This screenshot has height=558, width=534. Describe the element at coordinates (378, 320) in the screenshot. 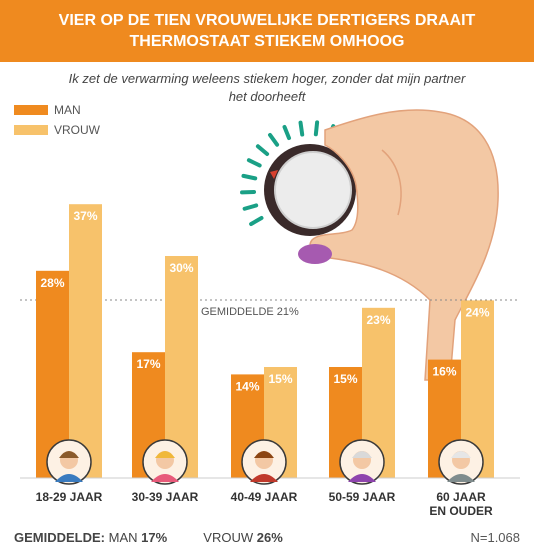

I see `data-label-vrouw-4: 23%` at that location.